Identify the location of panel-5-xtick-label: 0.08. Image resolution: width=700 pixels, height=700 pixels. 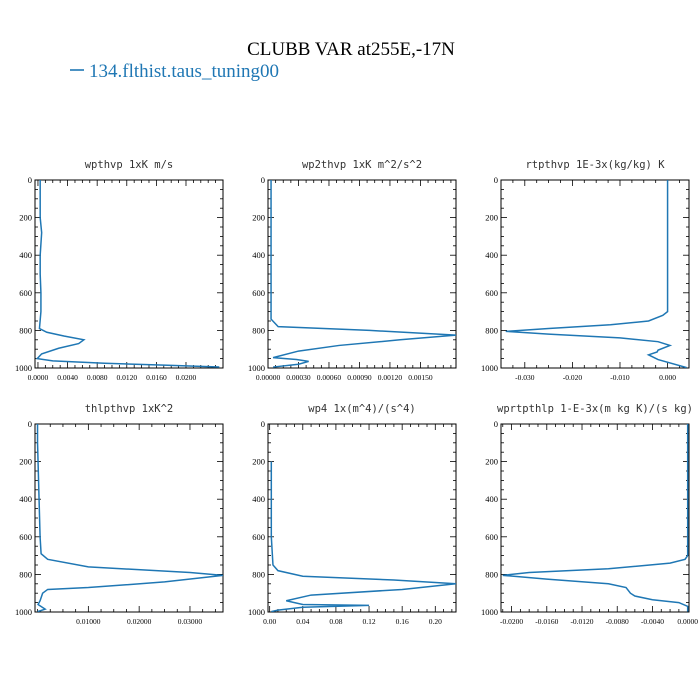
(335, 621).